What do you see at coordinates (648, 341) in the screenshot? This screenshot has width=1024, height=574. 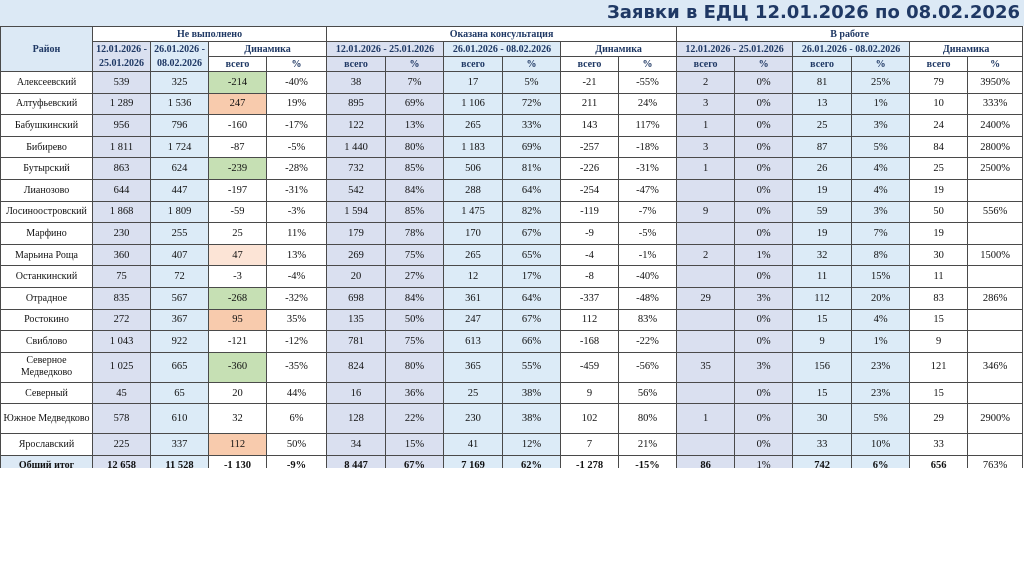 I see `cell-ok-dyn-pct: -22%` at bounding box center [648, 341].